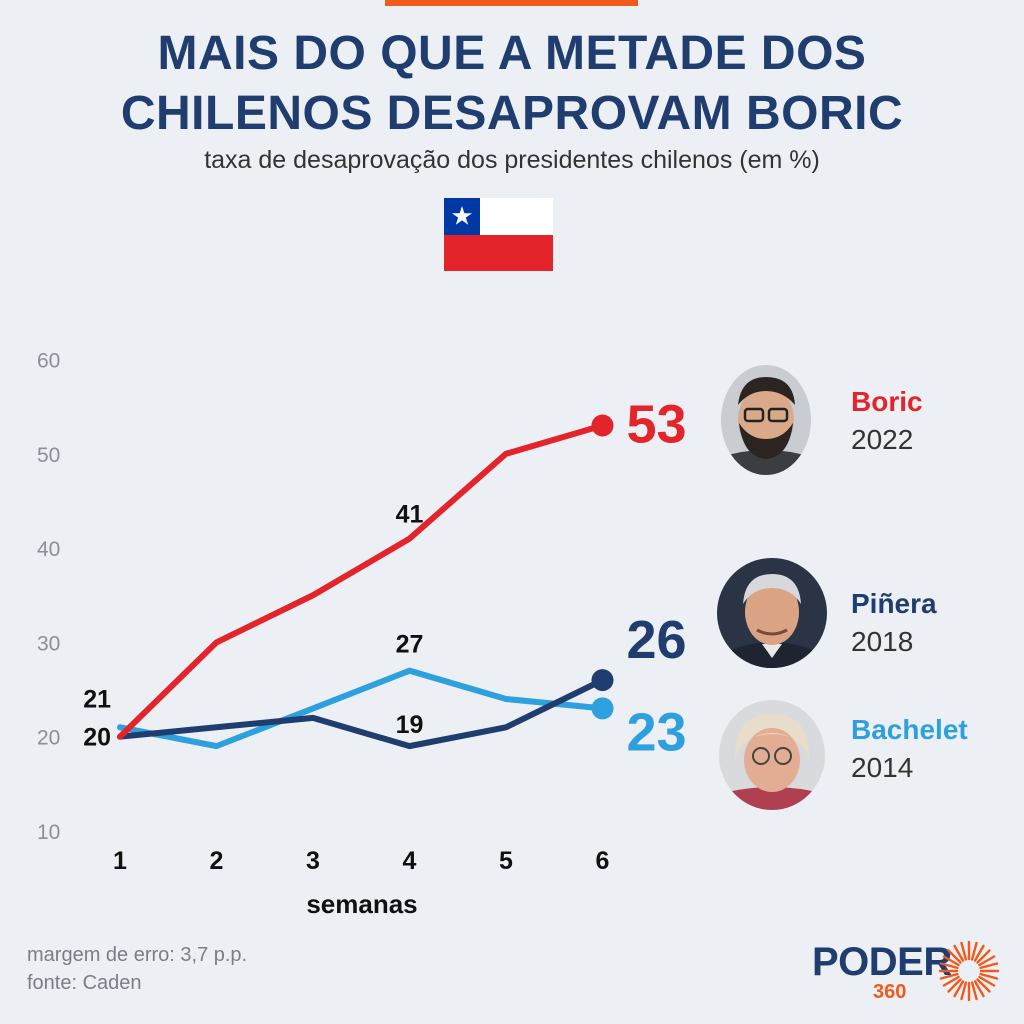  Describe the element at coordinates (882, 767) in the screenshot. I see `legend-bachelet-year: 2014` at that location.